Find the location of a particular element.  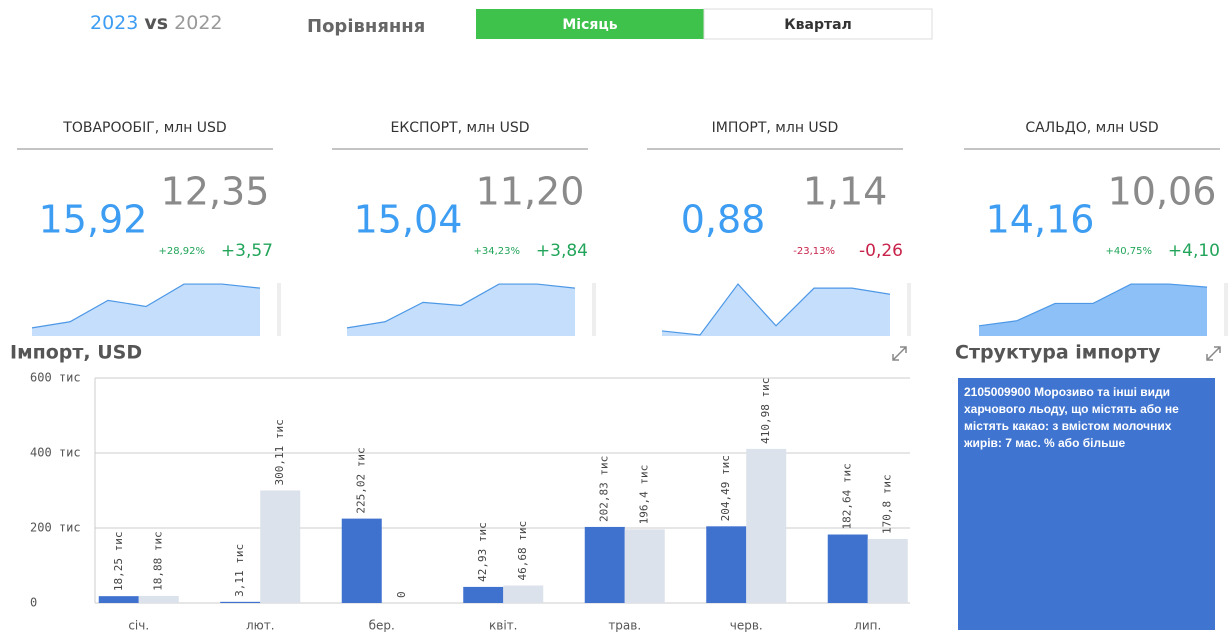

kpi-change-abs: -0,26 is located at coordinates (881, 251).